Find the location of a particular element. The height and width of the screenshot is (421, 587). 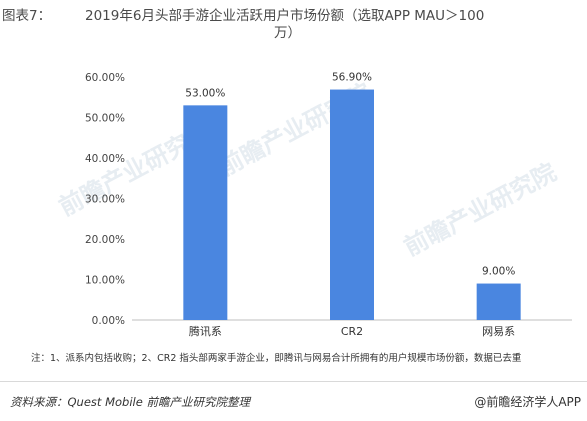

bar-value-label: 9.00% is located at coordinates (498, 272).